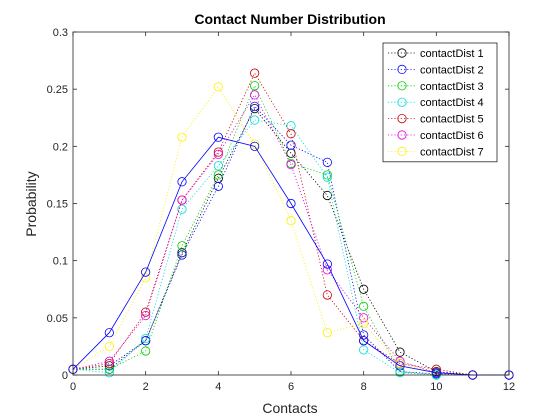 Image resolution: width=560 pixels, height=420 pixels. I want to click on legend-entry: contactDist 4, so click(452, 103).